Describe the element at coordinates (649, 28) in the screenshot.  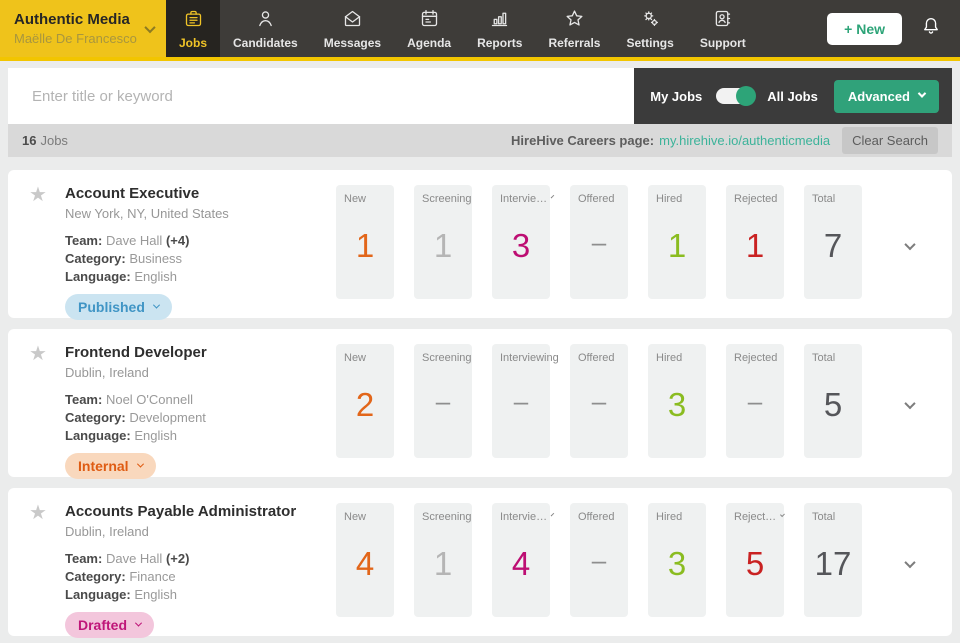
I see `nav-item-settings: Settings` at that location.